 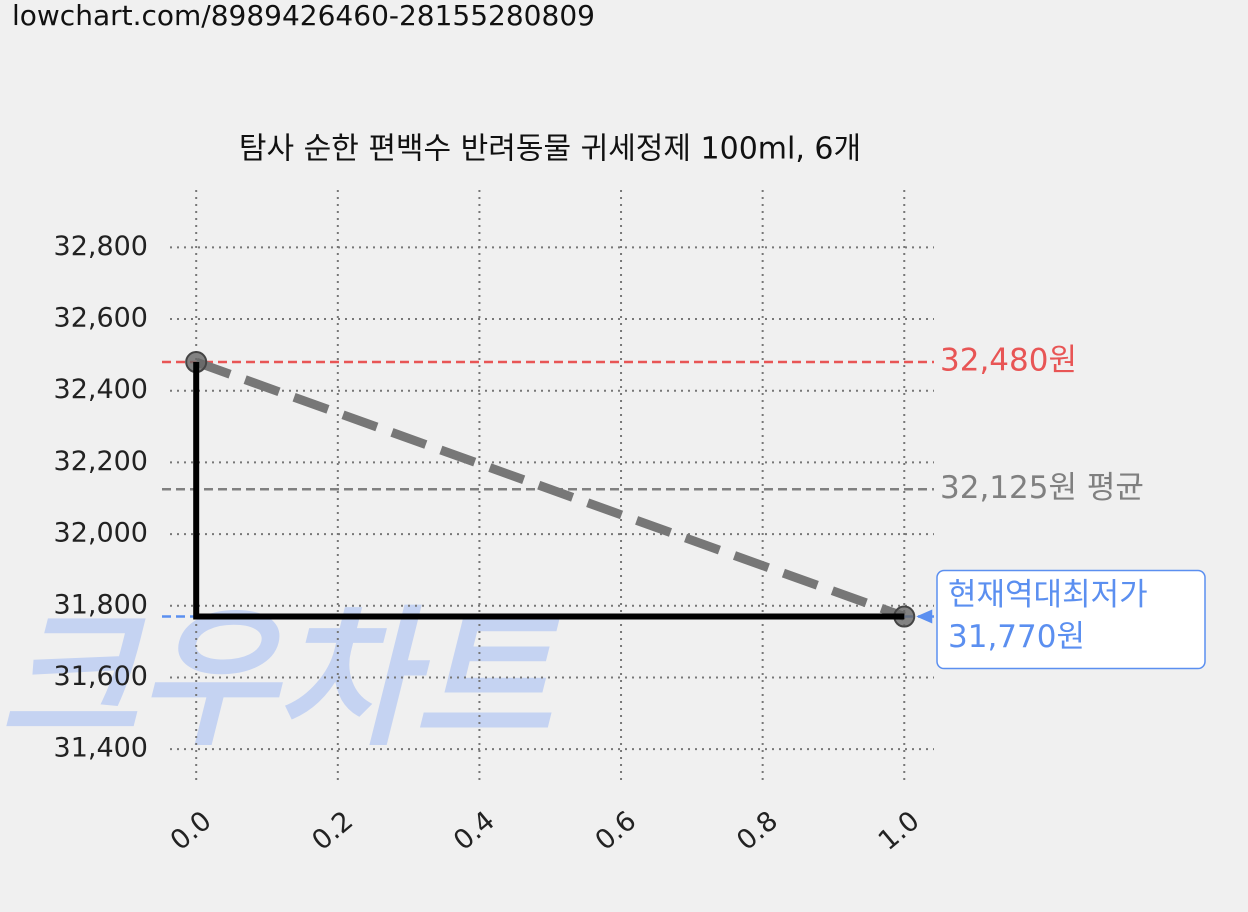 What do you see at coordinates (303, 16) in the screenshot?
I see `url: lowchart.com/8989426460-28155280809` at bounding box center [303, 16].